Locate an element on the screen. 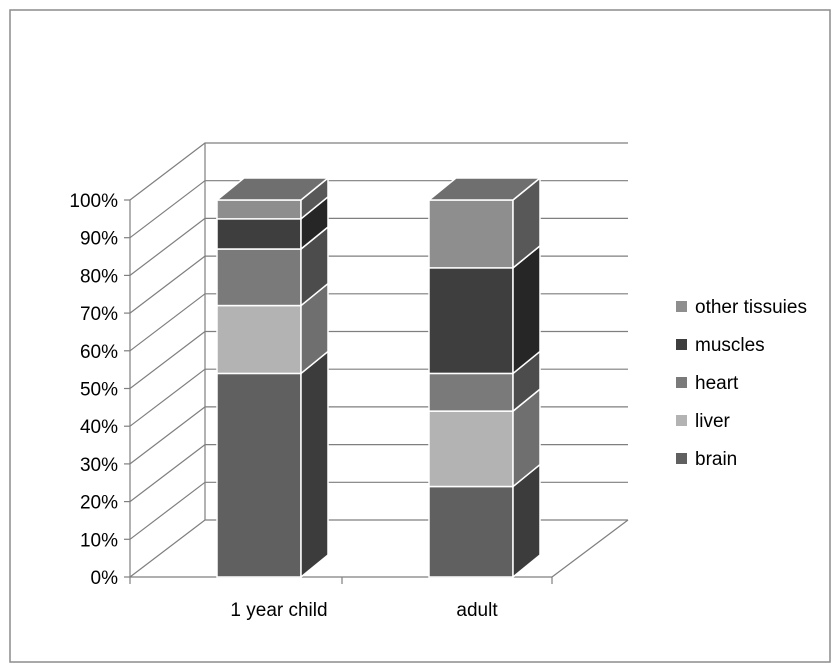  legend-item: muscles is located at coordinates (720, 345).